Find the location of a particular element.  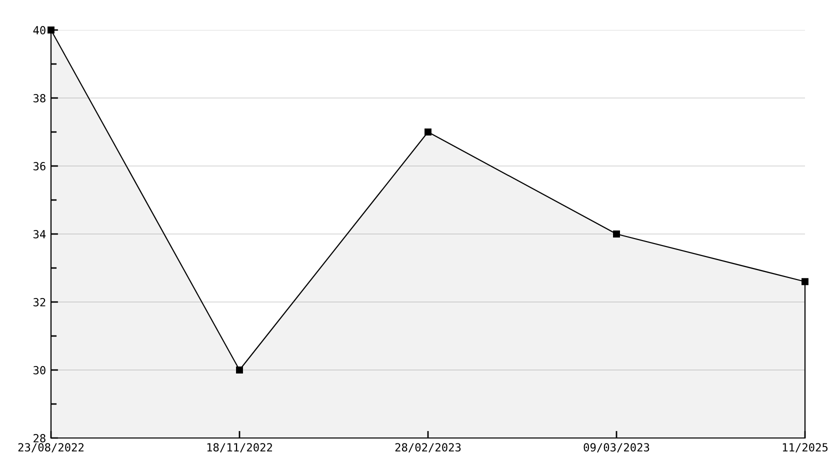

y-tick-label: 36 is located at coordinates (40, 166).